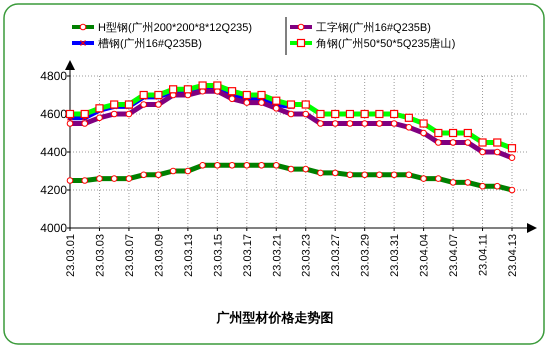 The height and width of the screenshot is (350, 550). Describe the element at coordinates (248, 255) in the screenshot. I see `x-tick-label: 23.03.17` at that location.